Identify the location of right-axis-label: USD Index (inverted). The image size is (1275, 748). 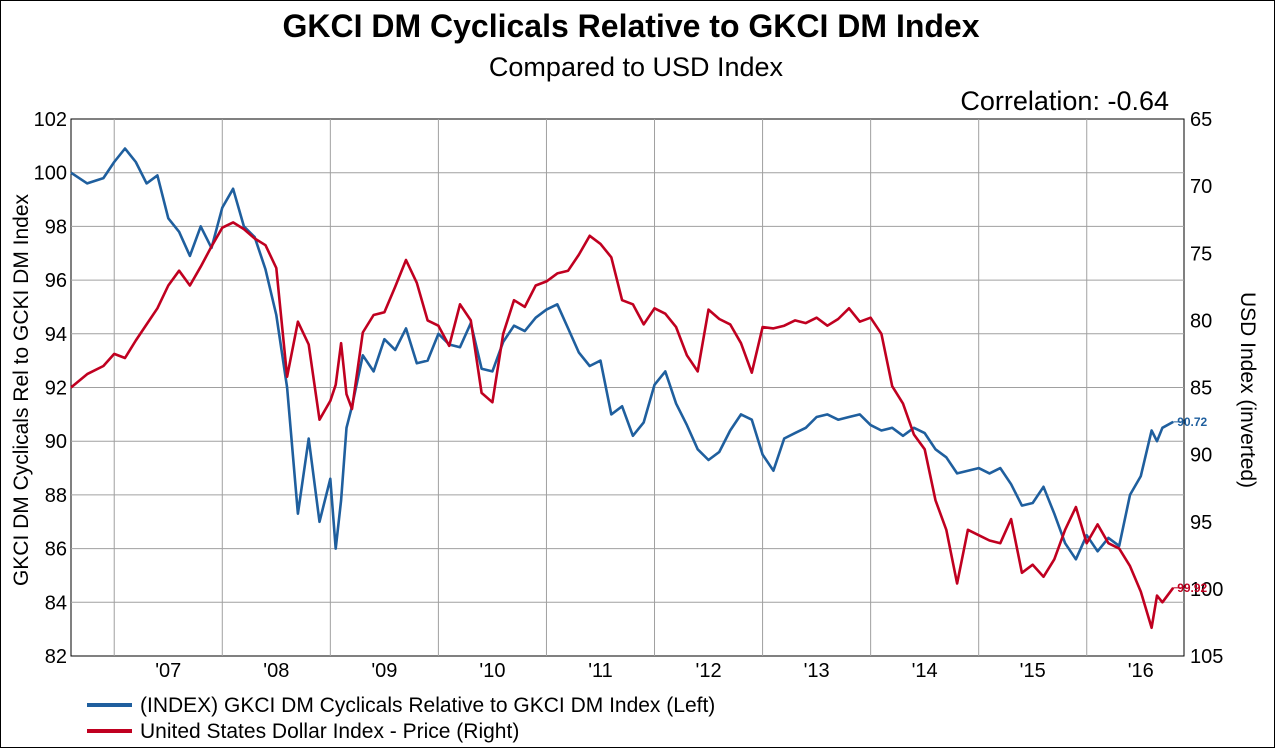
(1247, 390).